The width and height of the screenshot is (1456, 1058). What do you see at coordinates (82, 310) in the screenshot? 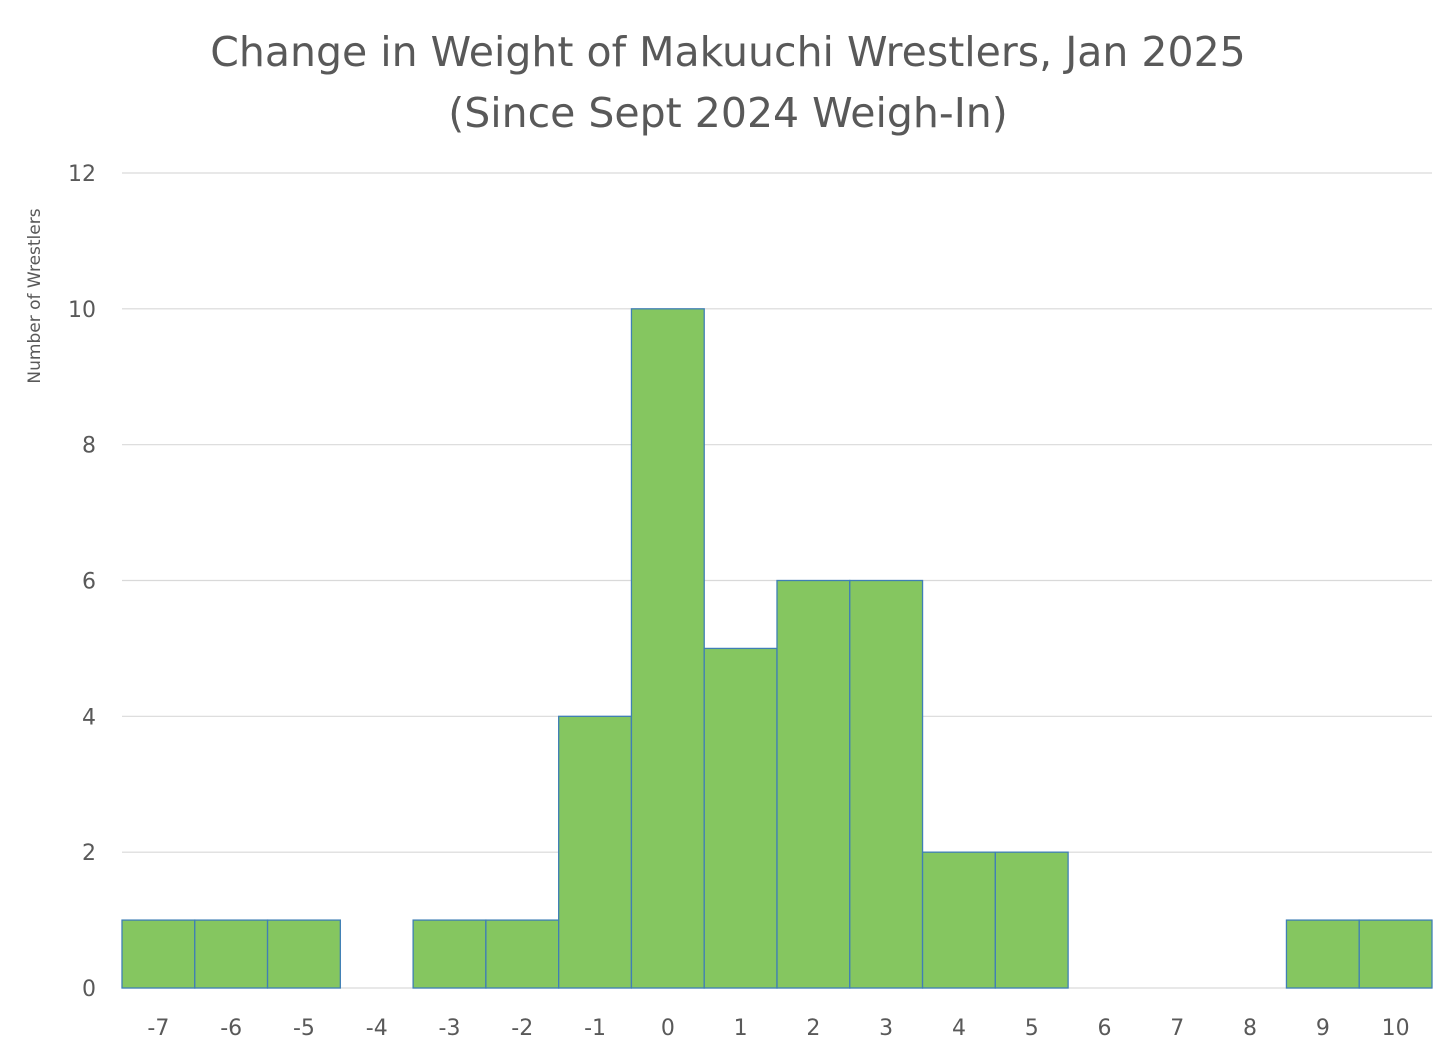
I see `y-tick-label: 10` at bounding box center [82, 310].